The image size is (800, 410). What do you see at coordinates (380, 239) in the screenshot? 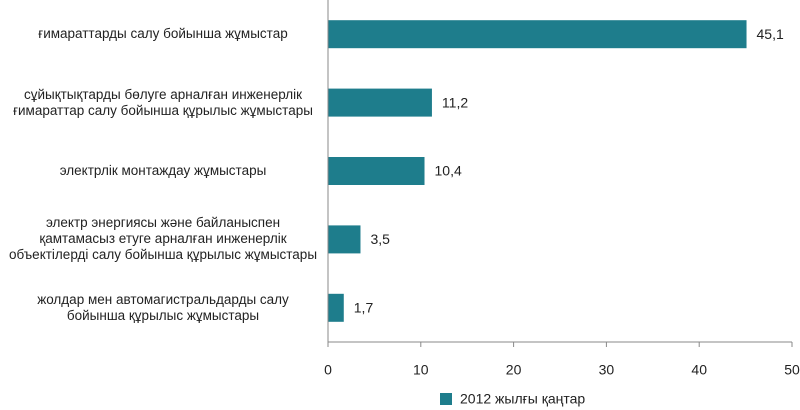
I see `data-label: 3,5` at bounding box center [380, 239].